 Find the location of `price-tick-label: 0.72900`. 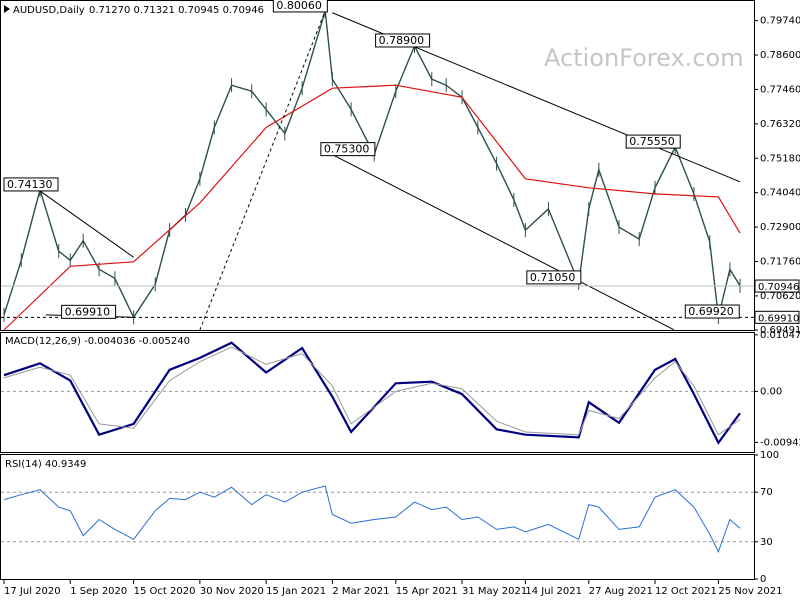

price-tick-label: 0.72900 is located at coordinates (780, 227).